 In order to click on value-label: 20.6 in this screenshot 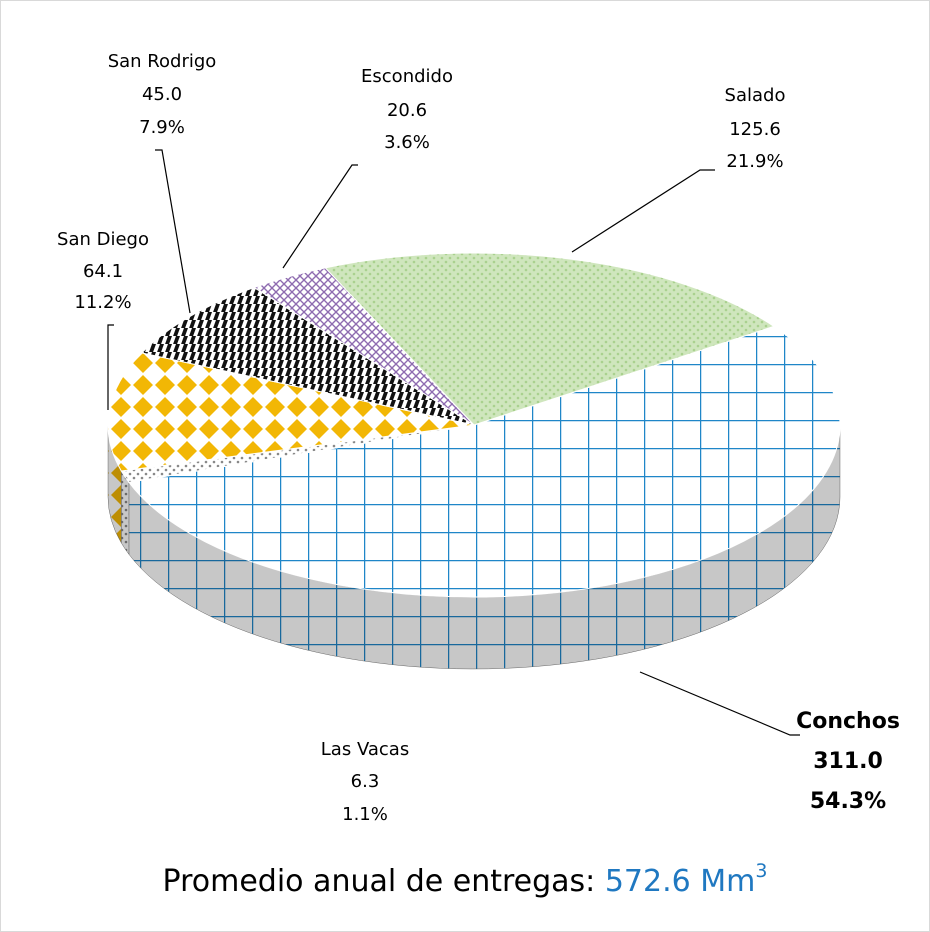, I will do `click(407, 110)`.